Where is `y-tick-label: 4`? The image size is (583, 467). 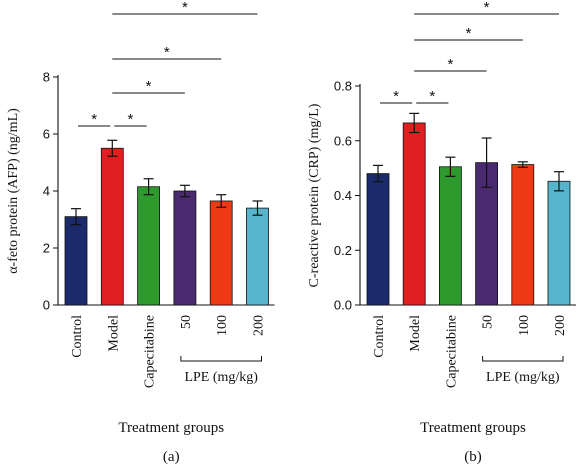
y-tick-label: 4 is located at coordinates (46, 191).